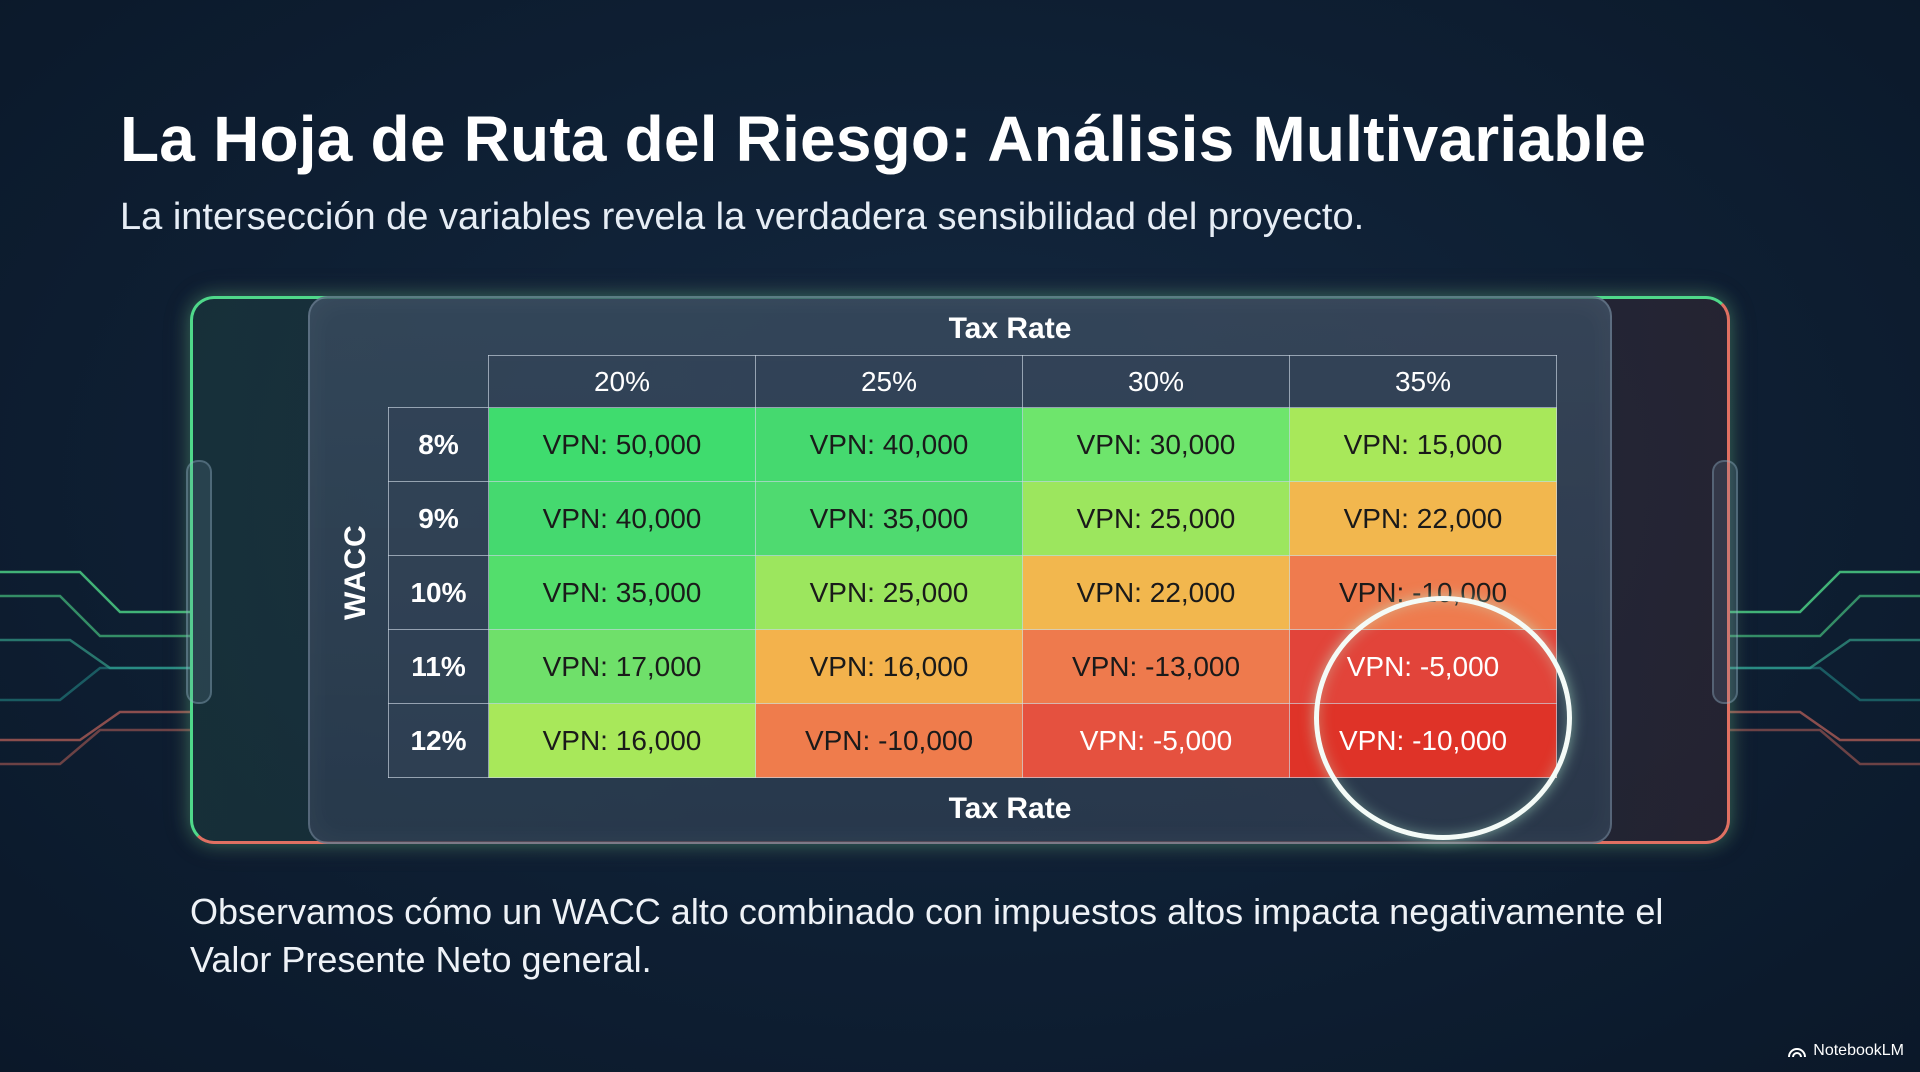  What do you see at coordinates (1156, 740) in the screenshot?
I see `vpn-cell: VPN: -5,000` at bounding box center [1156, 740].